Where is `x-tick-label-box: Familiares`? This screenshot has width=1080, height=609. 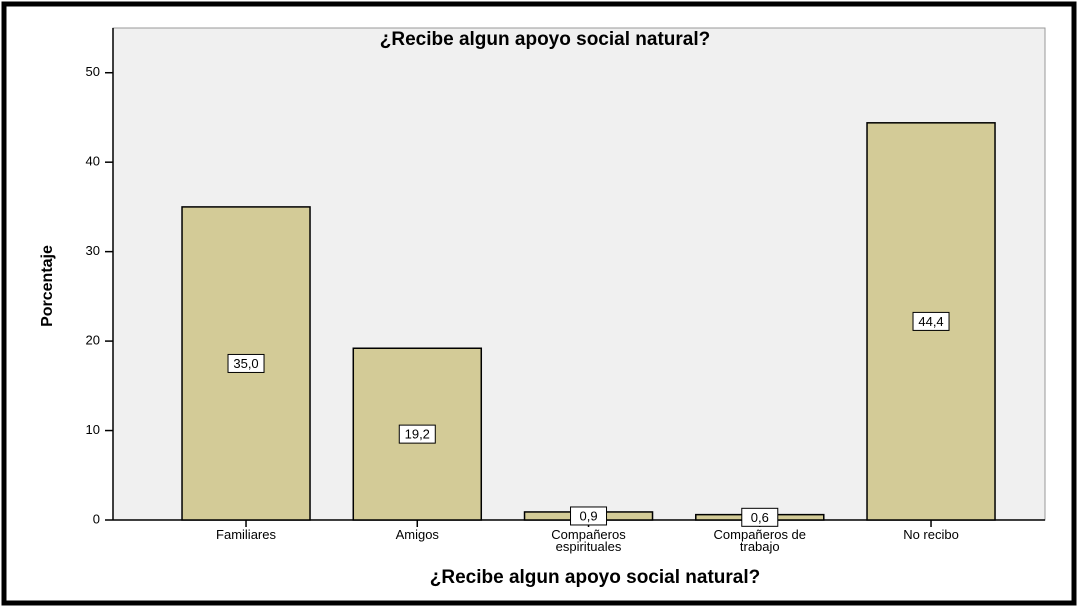 x-tick-label-box: Familiares is located at coordinates (246, 535).